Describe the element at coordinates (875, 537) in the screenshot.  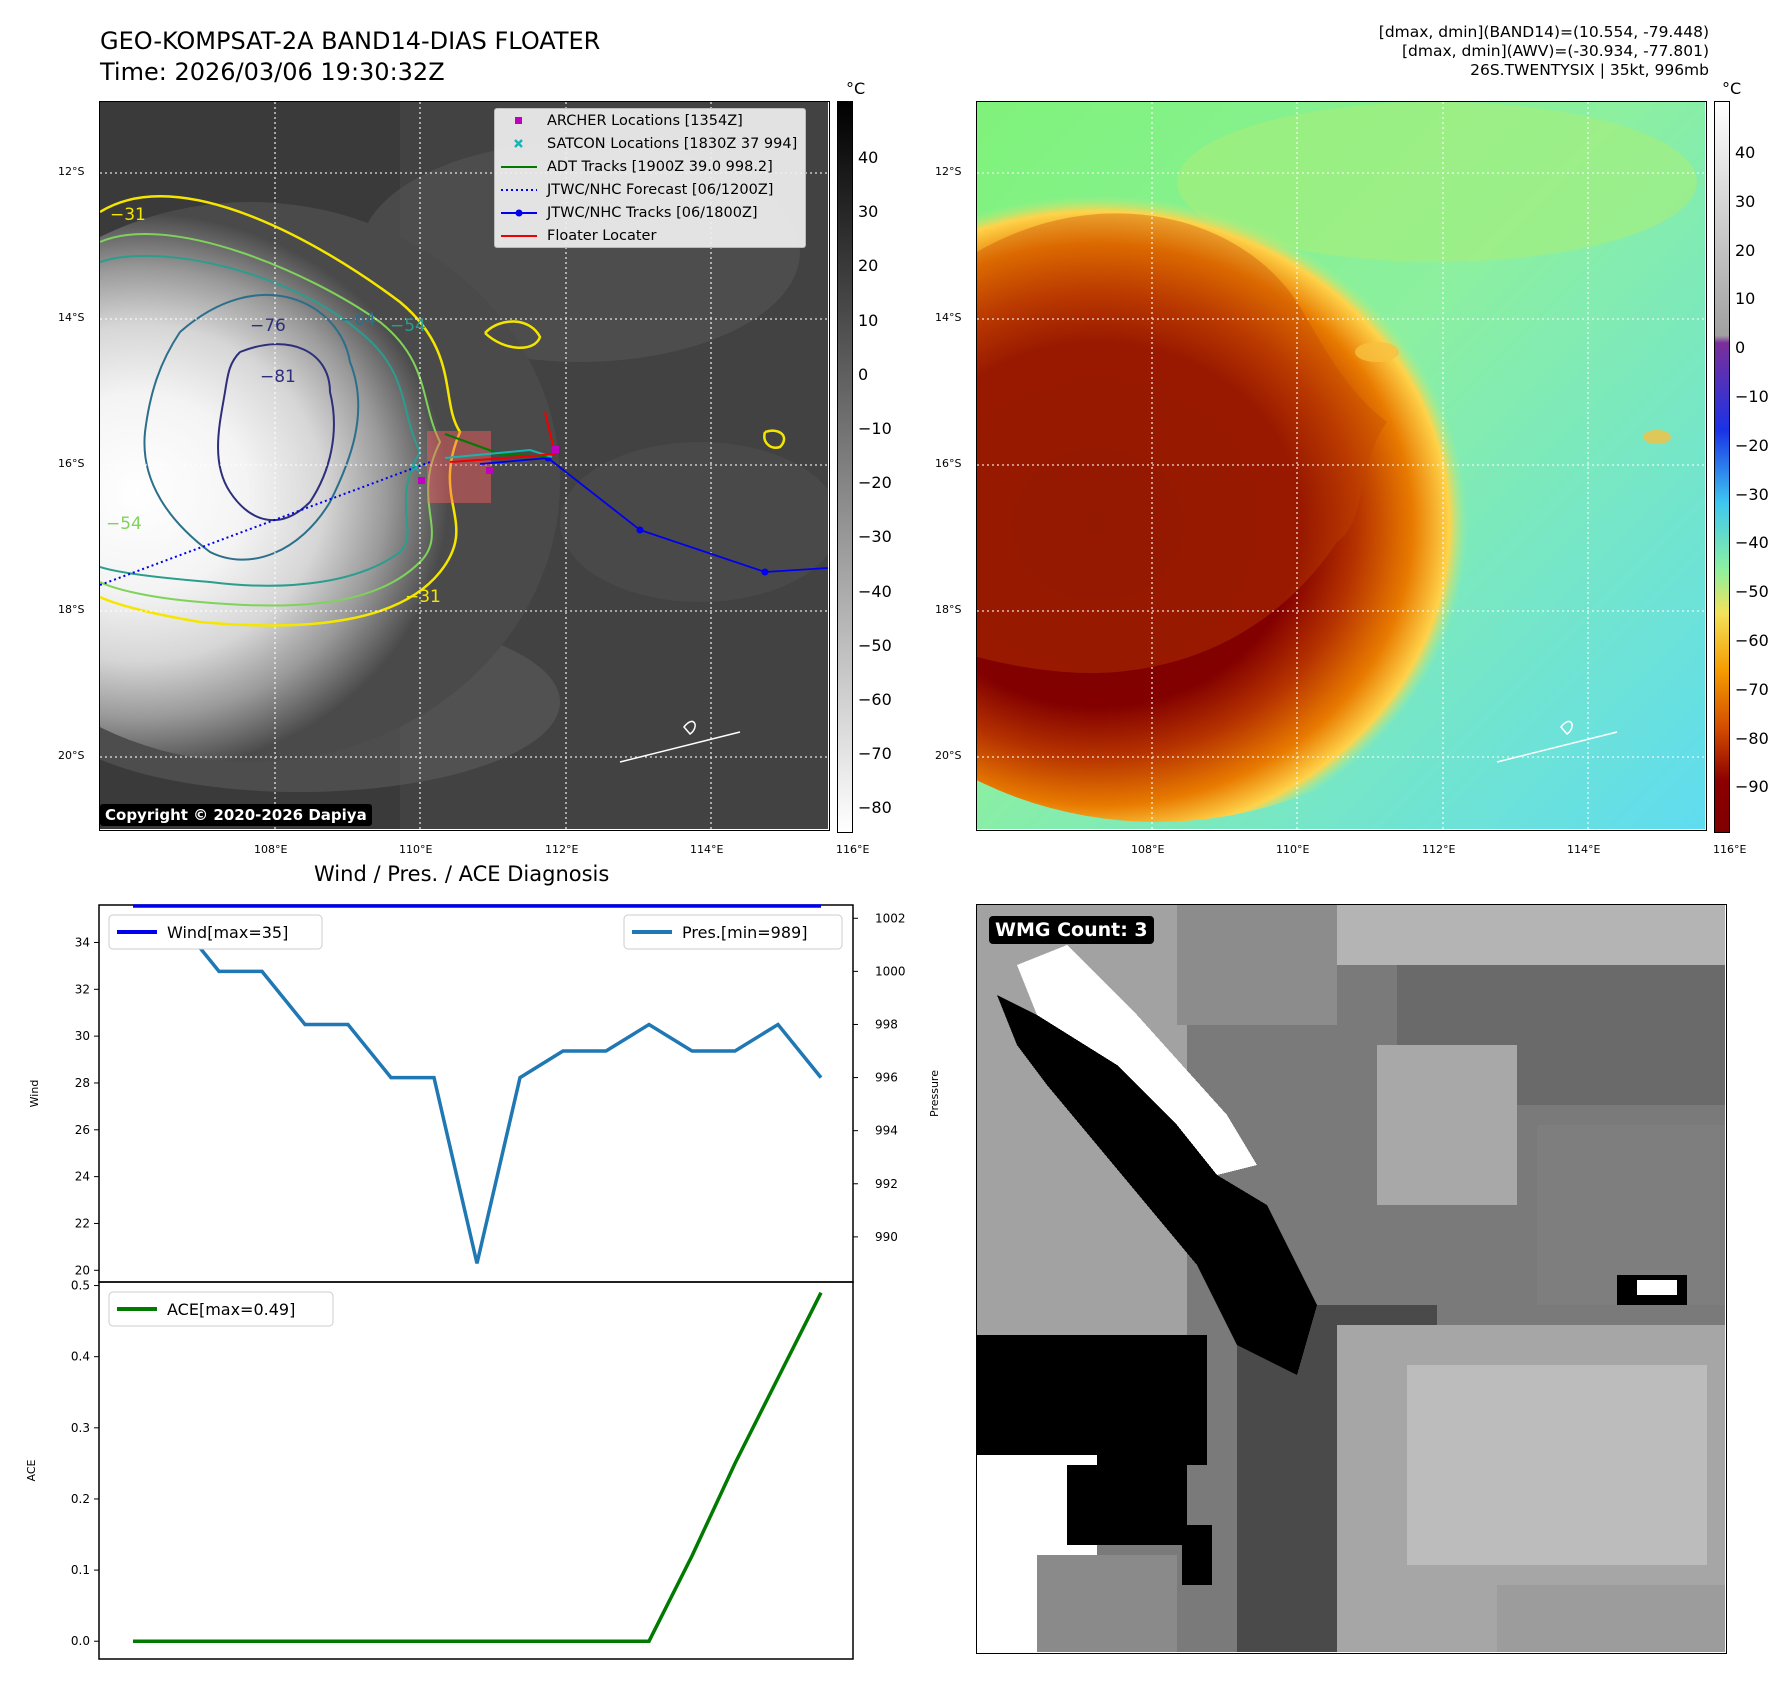
I see `gray-cbar-tick: −30` at that location.